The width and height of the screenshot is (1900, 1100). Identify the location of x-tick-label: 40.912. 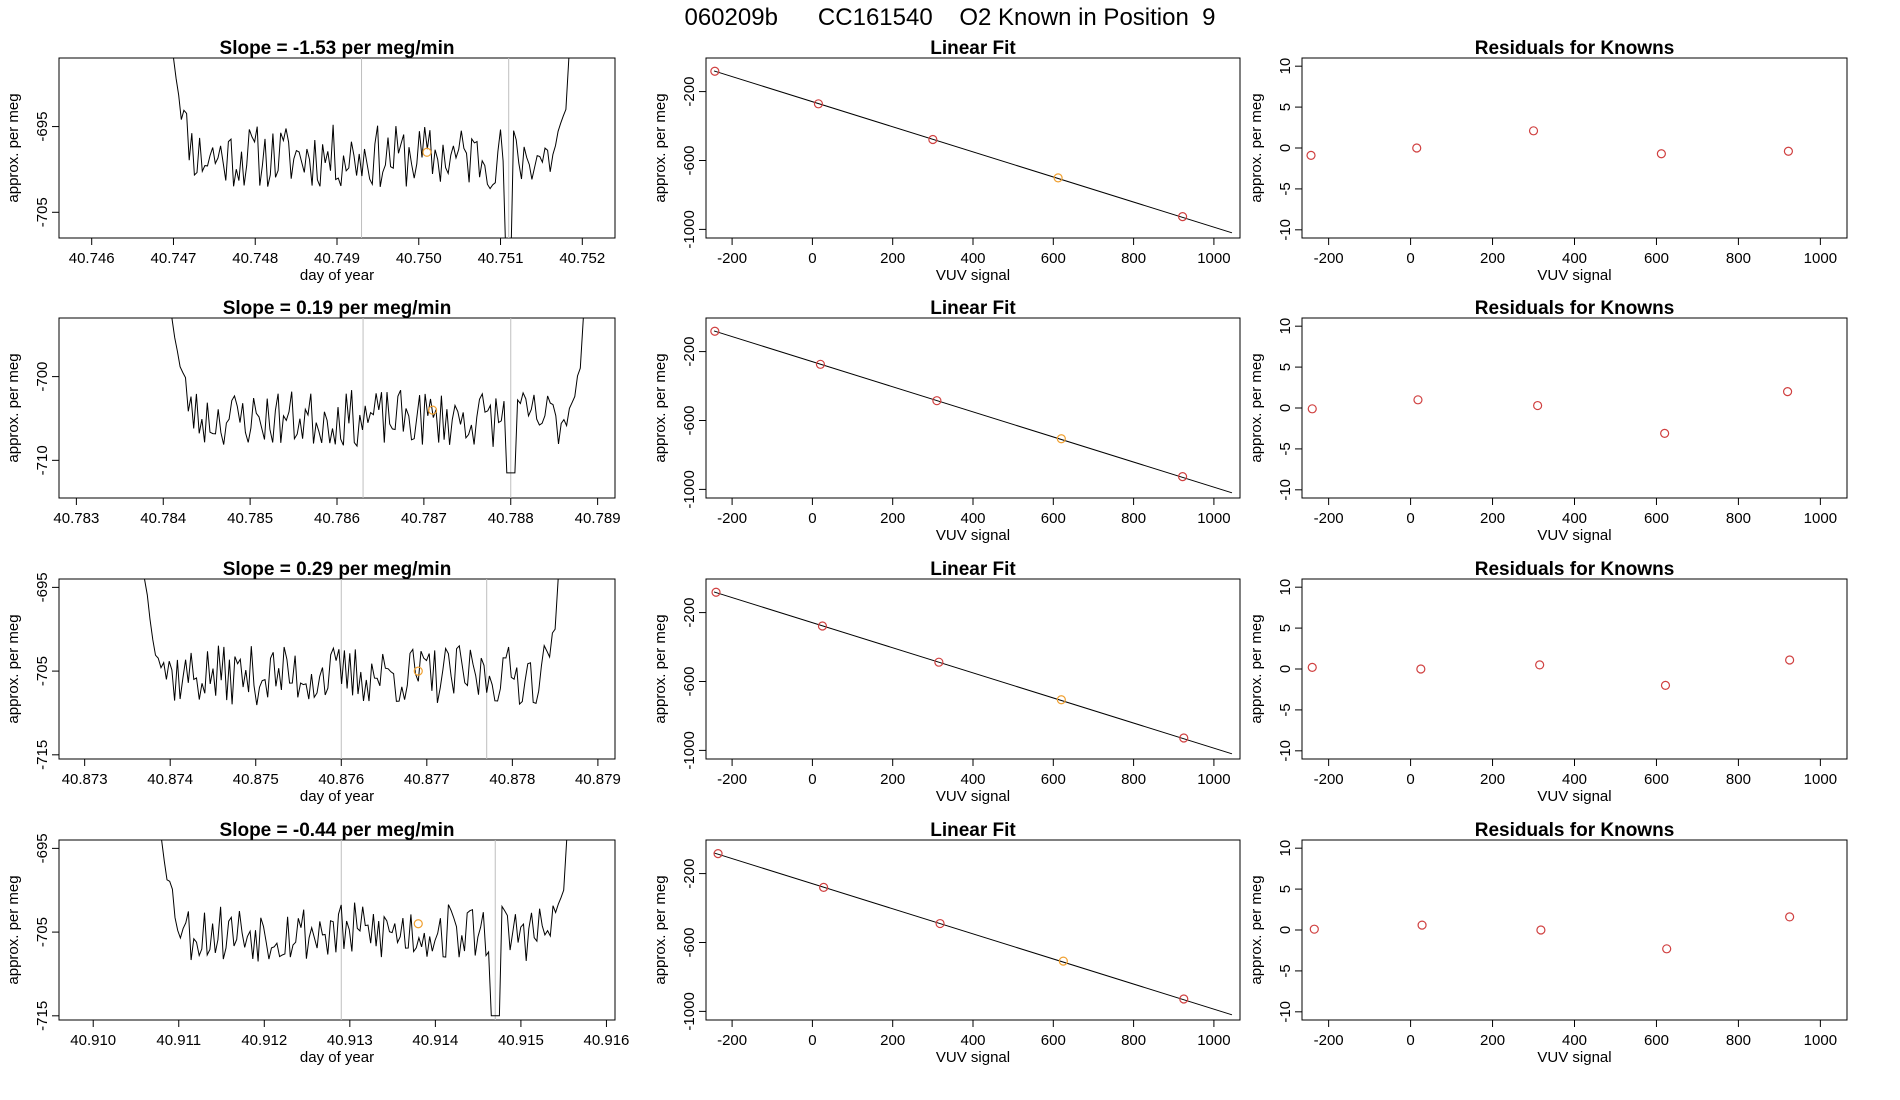
(264, 1040).